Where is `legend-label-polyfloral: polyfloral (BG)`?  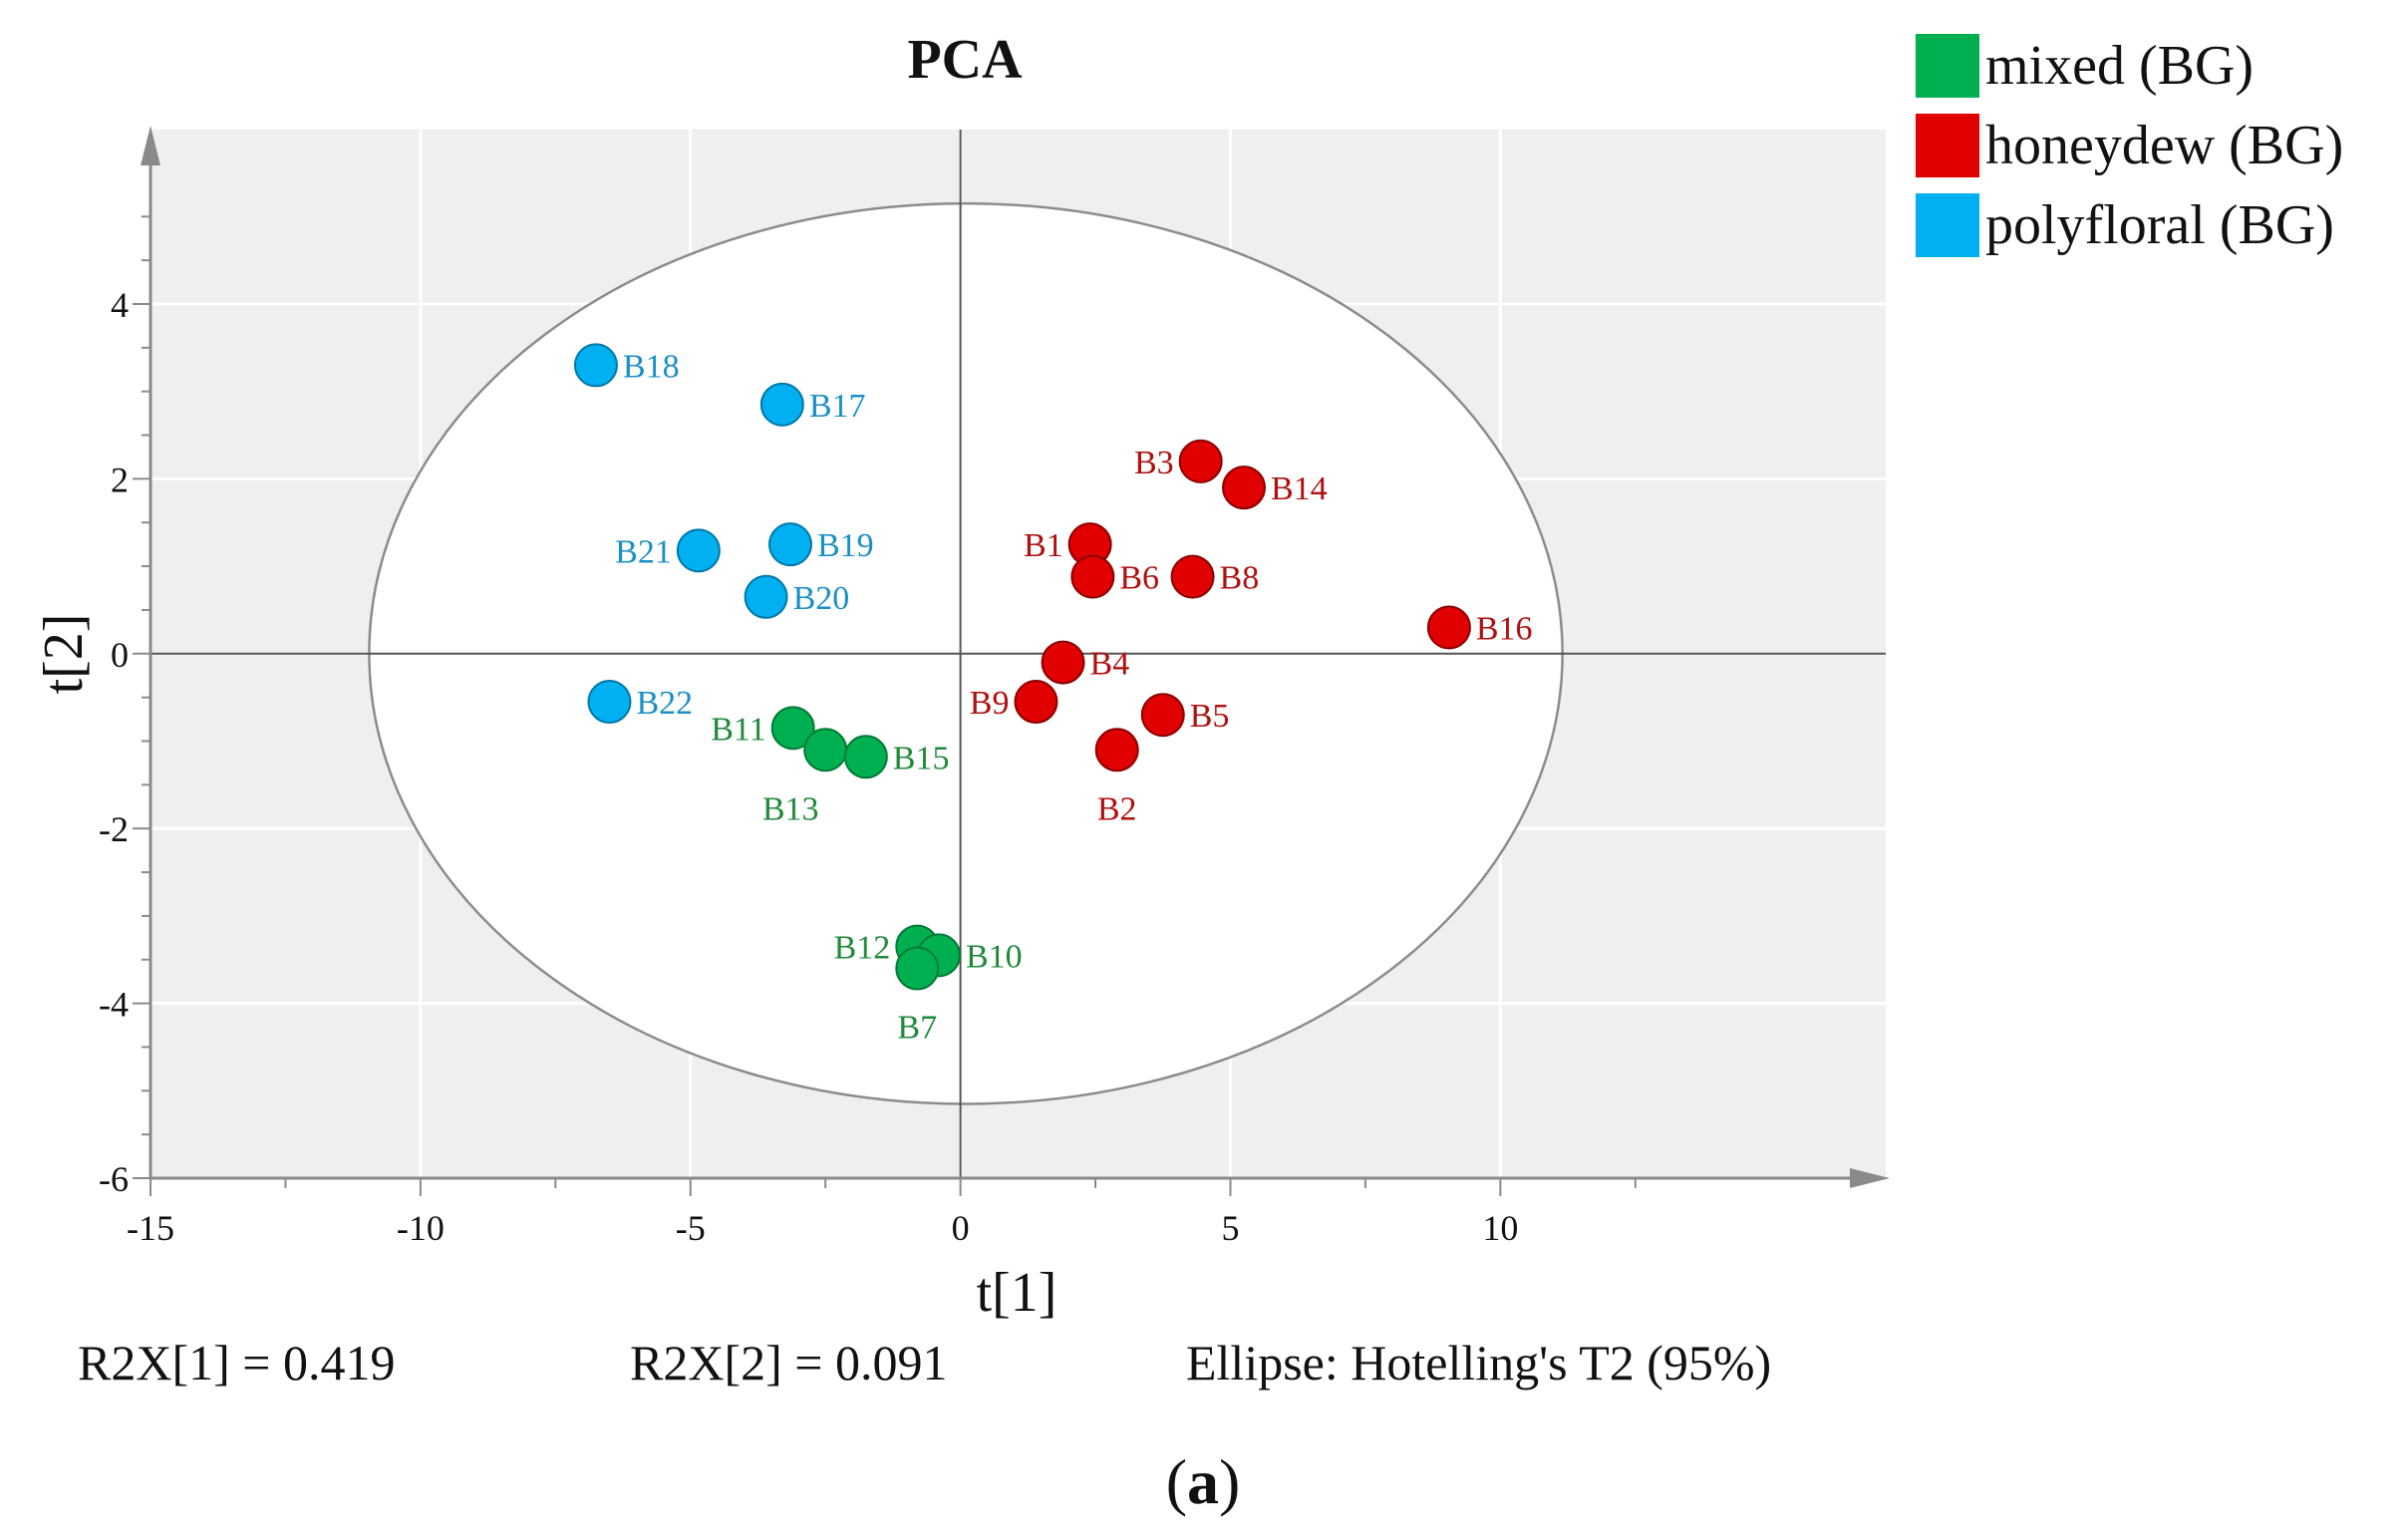 legend-label-polyfloral: polyfloral (BG) is located at coordinates (2159, 225).